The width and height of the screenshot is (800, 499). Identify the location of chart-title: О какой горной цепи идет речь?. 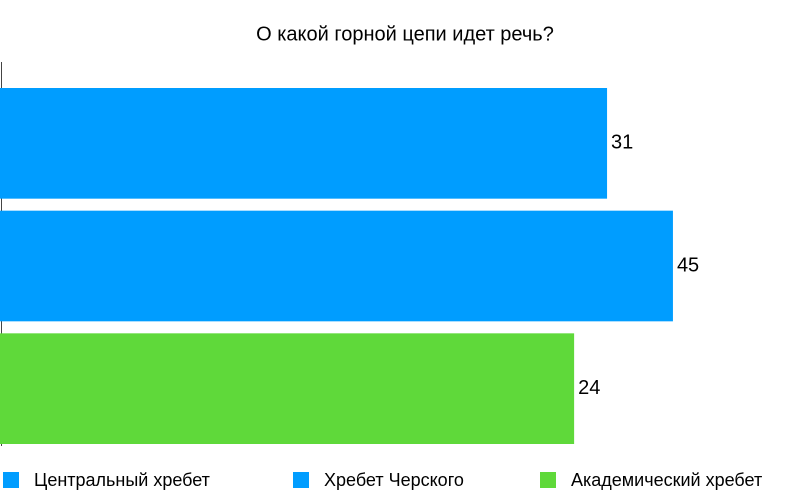
(405, 34).